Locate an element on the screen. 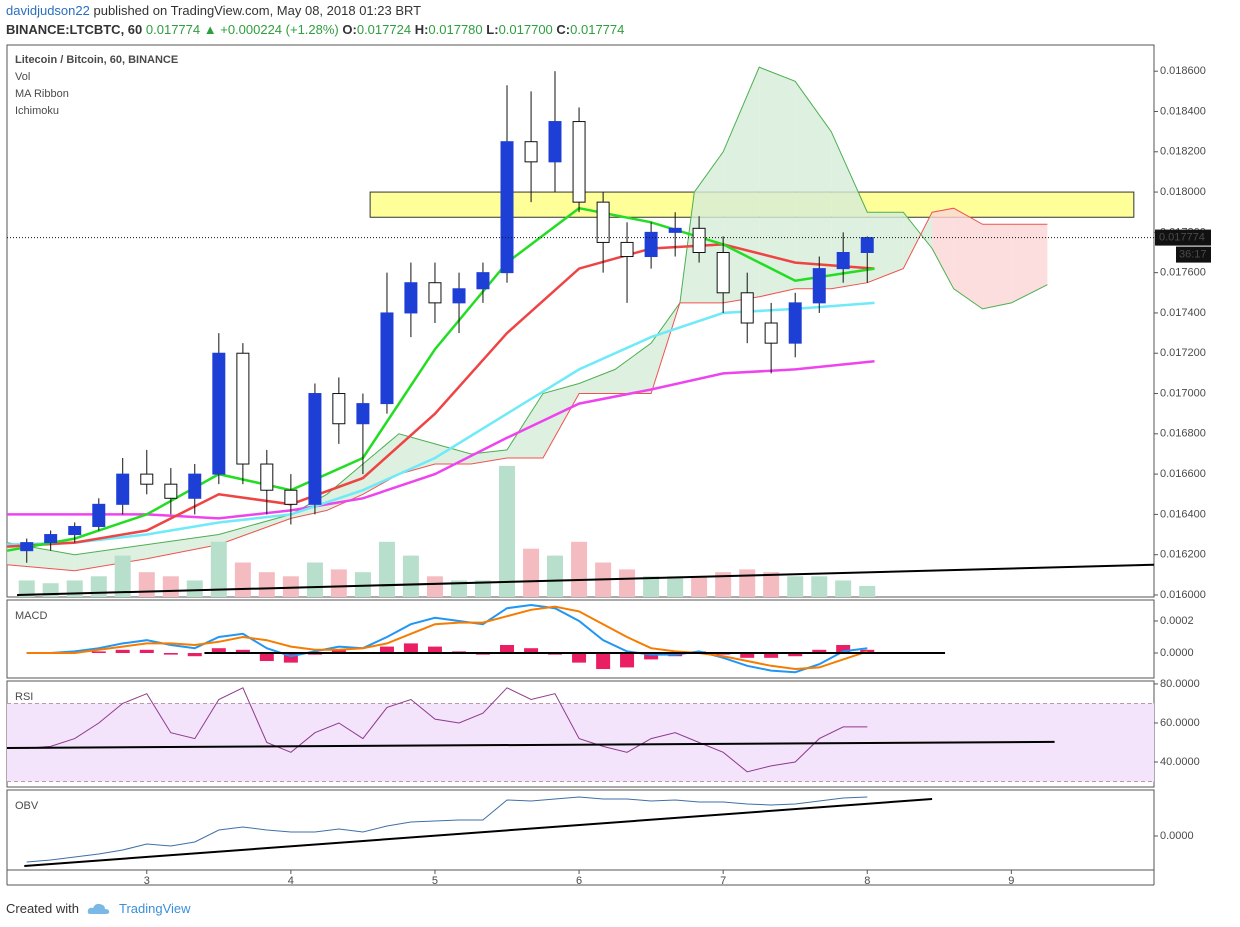  x-tick-label: 3 is located at coordinates (147, 881).